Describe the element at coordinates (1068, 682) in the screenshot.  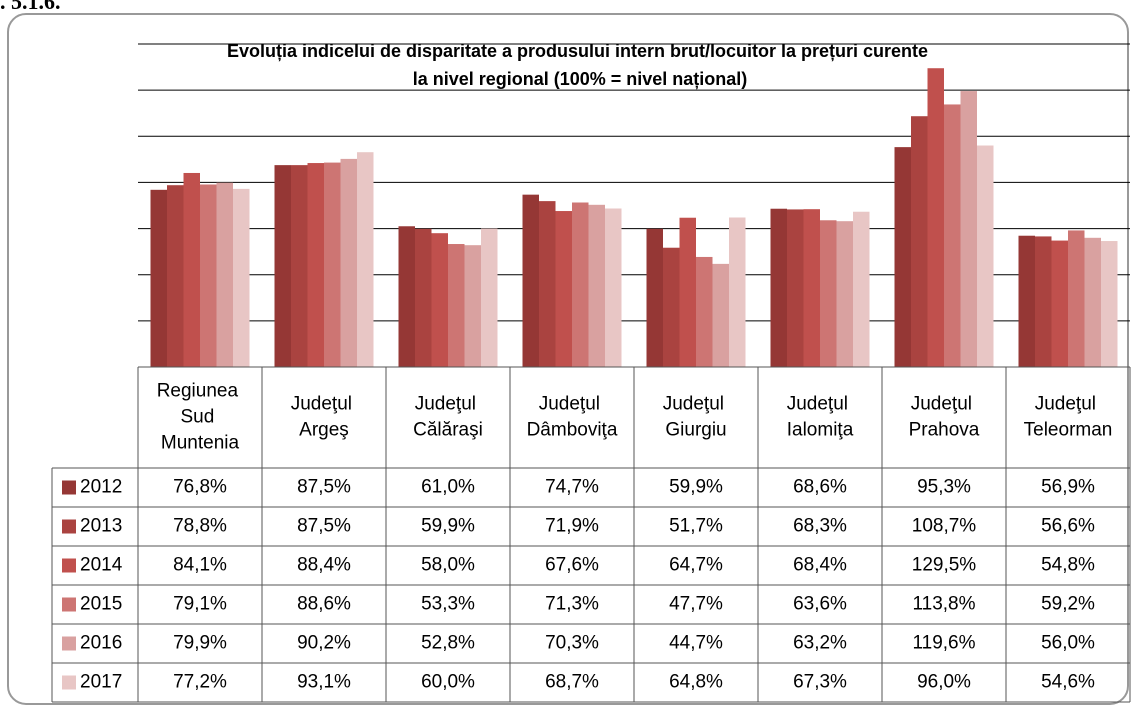
I see `data-label: 54,6%` at that location.